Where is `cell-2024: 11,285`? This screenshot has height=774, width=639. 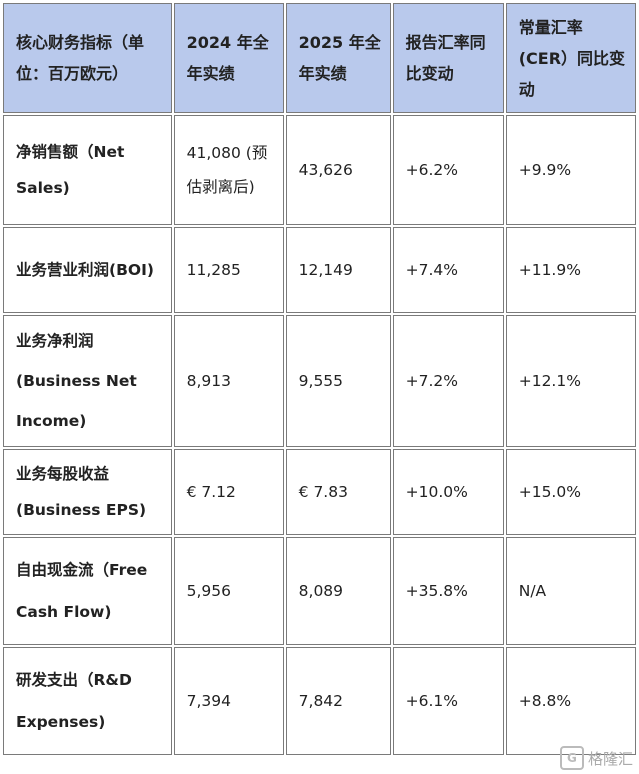 cell-2024: 11,285 is located at coordinates (228, 270).